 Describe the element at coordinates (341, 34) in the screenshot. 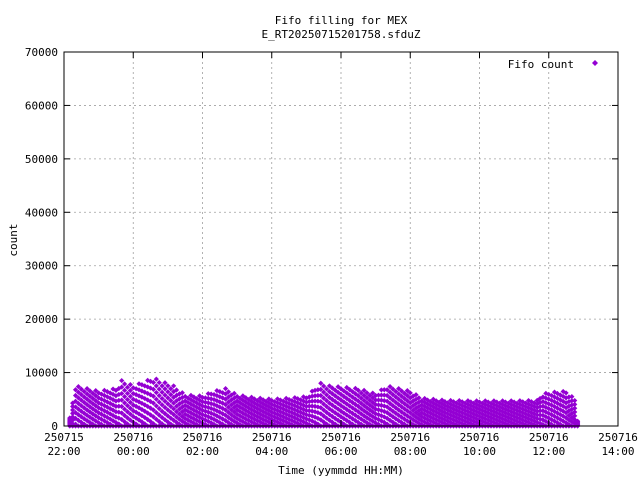

I see `chart-subtitle: E_RT20250715201758.sfduZ` at that location.